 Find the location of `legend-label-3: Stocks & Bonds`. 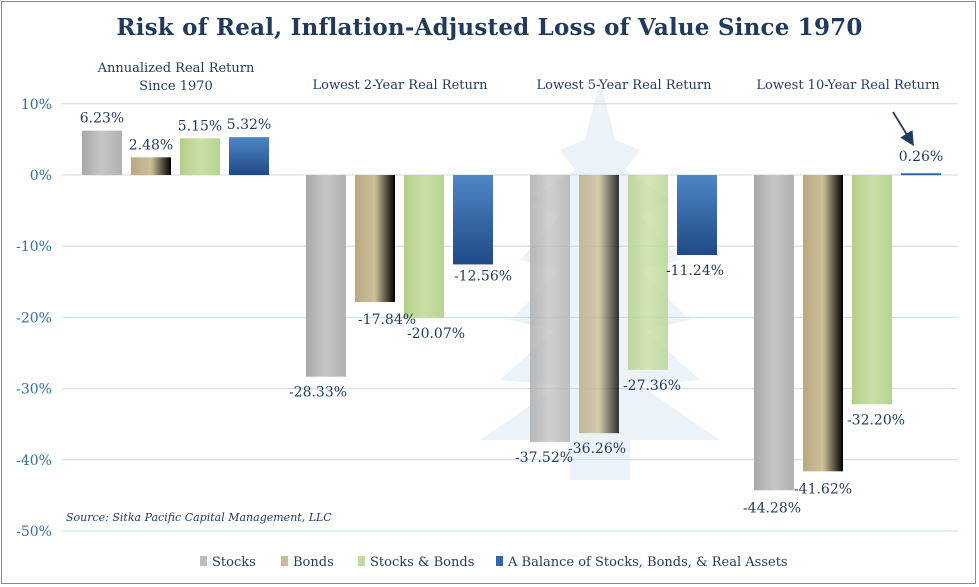

legend-label-3: Stocks & Bonds is located at coordinates (422, 562).